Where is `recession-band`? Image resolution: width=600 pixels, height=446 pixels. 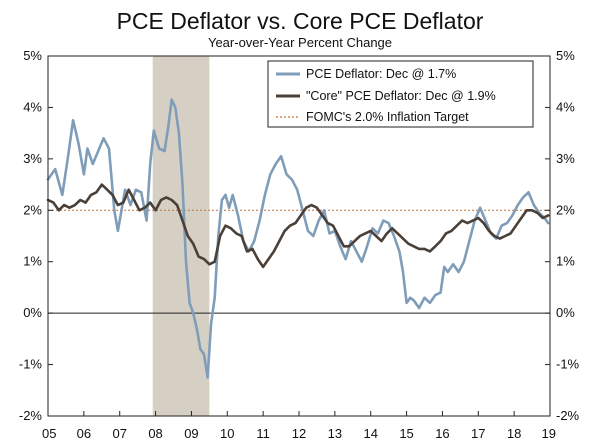 recession-band is located at coordinates (181, 236).